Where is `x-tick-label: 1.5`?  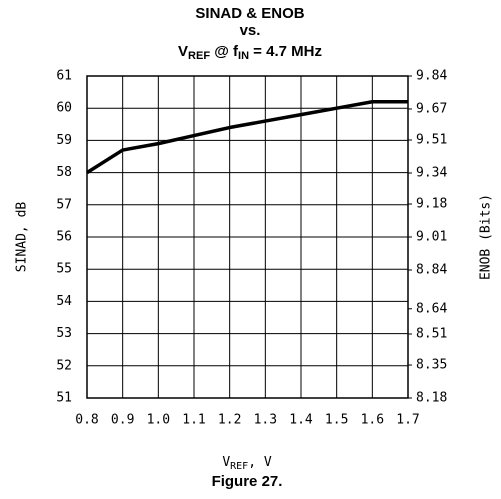 x-tick-label: 1.5 is located at coordinates (336, 420).